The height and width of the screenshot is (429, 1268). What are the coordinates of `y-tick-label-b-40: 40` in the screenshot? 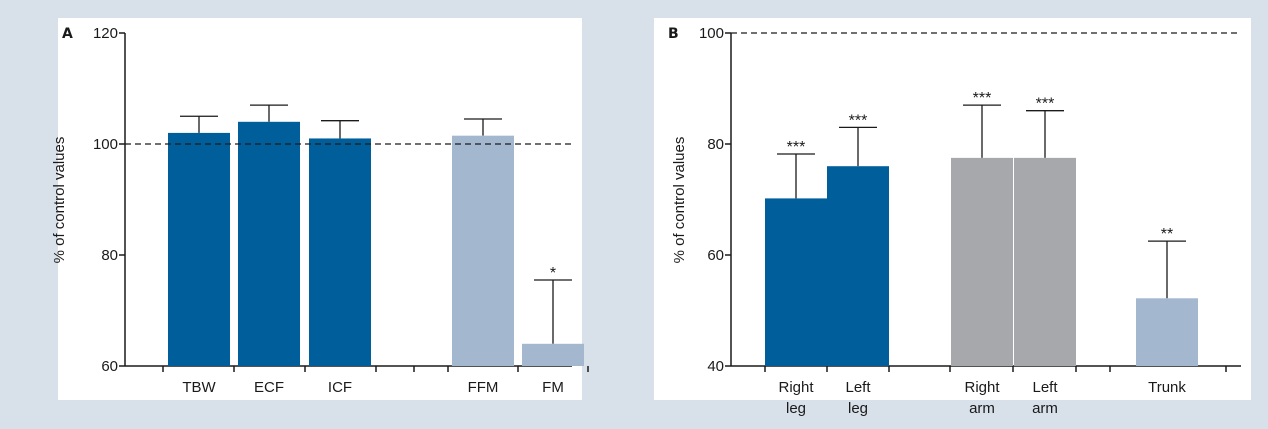 It's located at (715, 366).